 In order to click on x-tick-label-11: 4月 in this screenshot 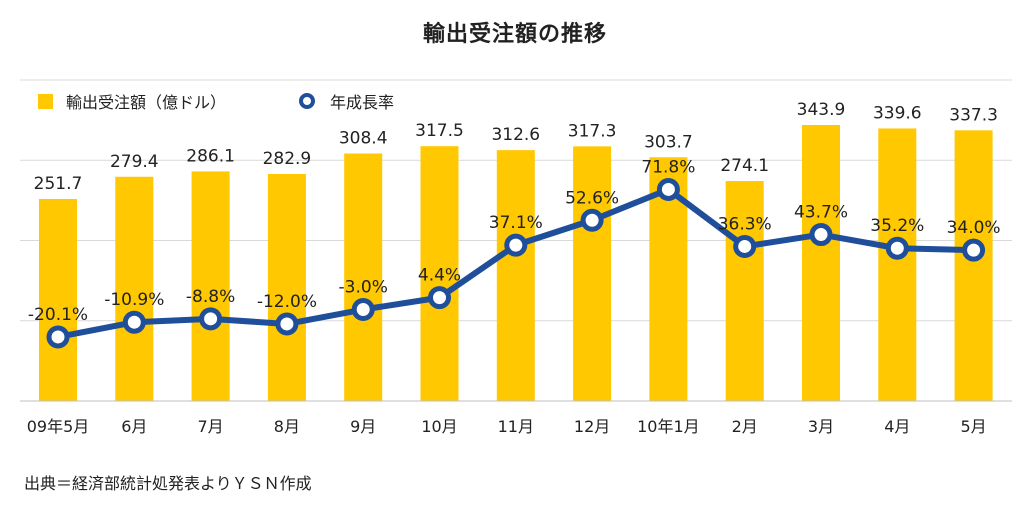, I will do `click(897, 426)`.